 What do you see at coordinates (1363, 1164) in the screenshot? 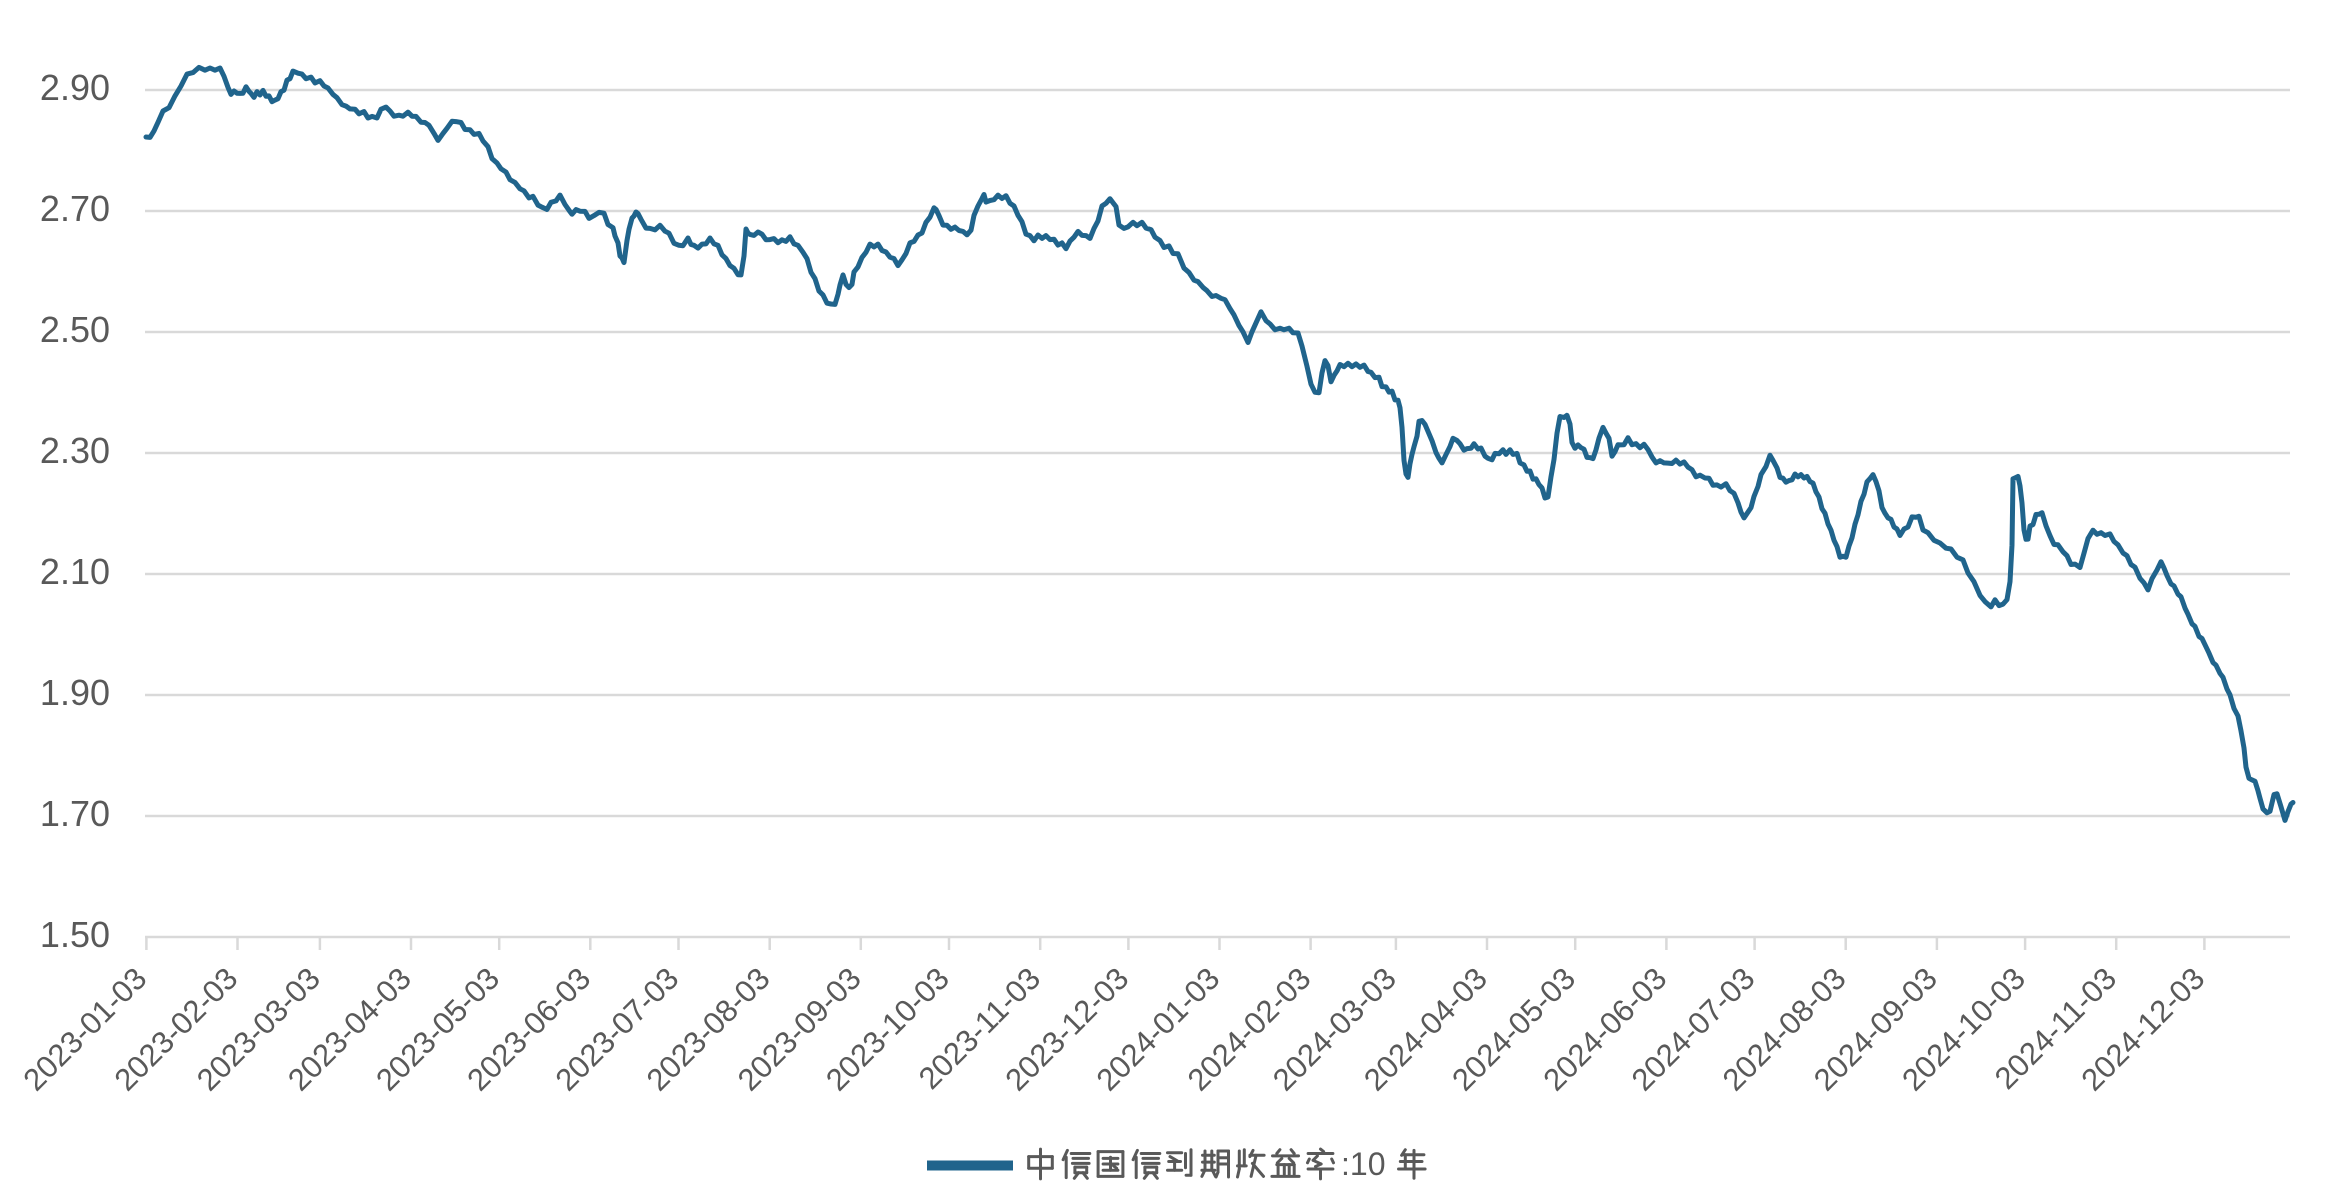
I see `svg-text: :10` at bounding box center [1363, 1164].